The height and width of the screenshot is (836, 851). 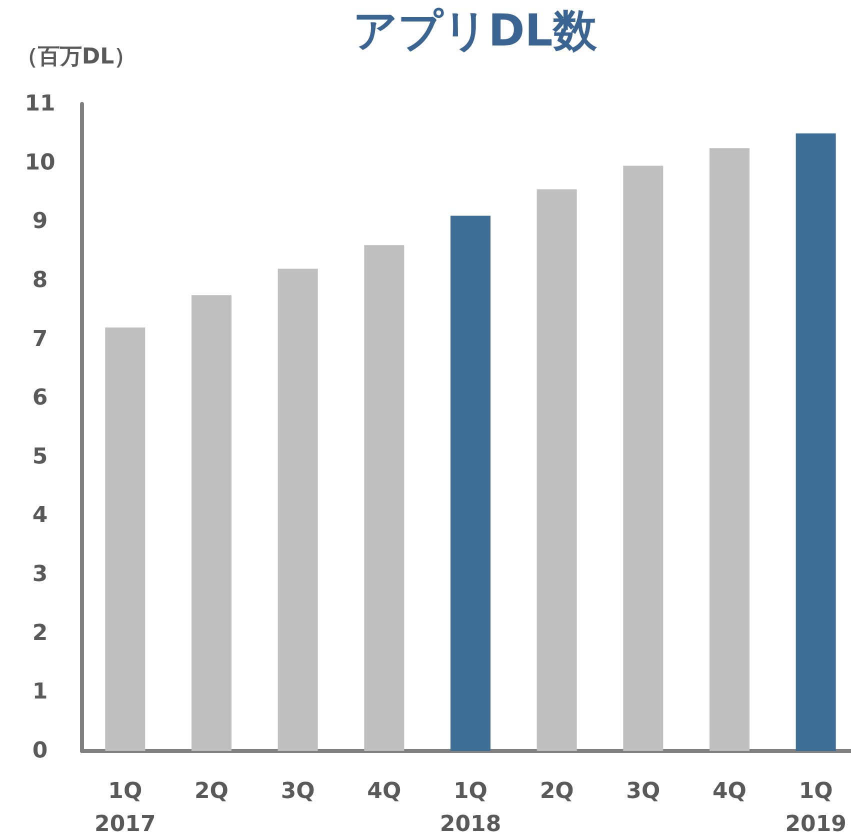 What do you see at coordinates (40, 104) in the screenshot?
I see `y-tick-label: 11` at bounding box center [40, 104].